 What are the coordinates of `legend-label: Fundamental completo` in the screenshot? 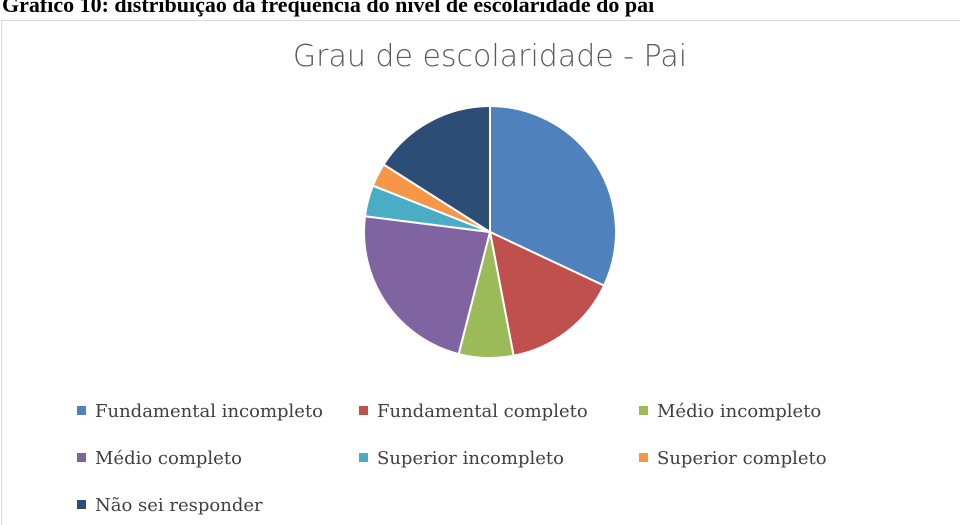 It's located at (482, 411).